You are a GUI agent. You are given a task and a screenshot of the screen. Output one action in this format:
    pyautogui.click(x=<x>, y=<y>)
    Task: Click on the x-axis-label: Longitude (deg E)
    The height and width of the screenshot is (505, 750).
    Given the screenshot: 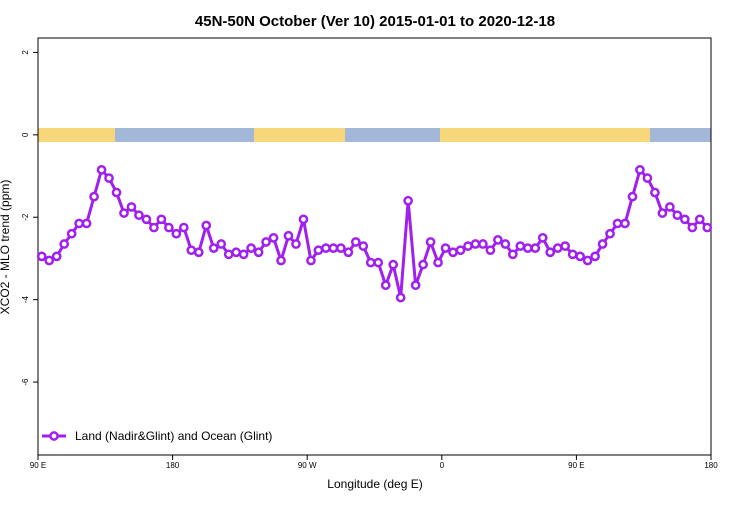 What is the action you would take?
    pyautogui.click(x=374, y=484)
    